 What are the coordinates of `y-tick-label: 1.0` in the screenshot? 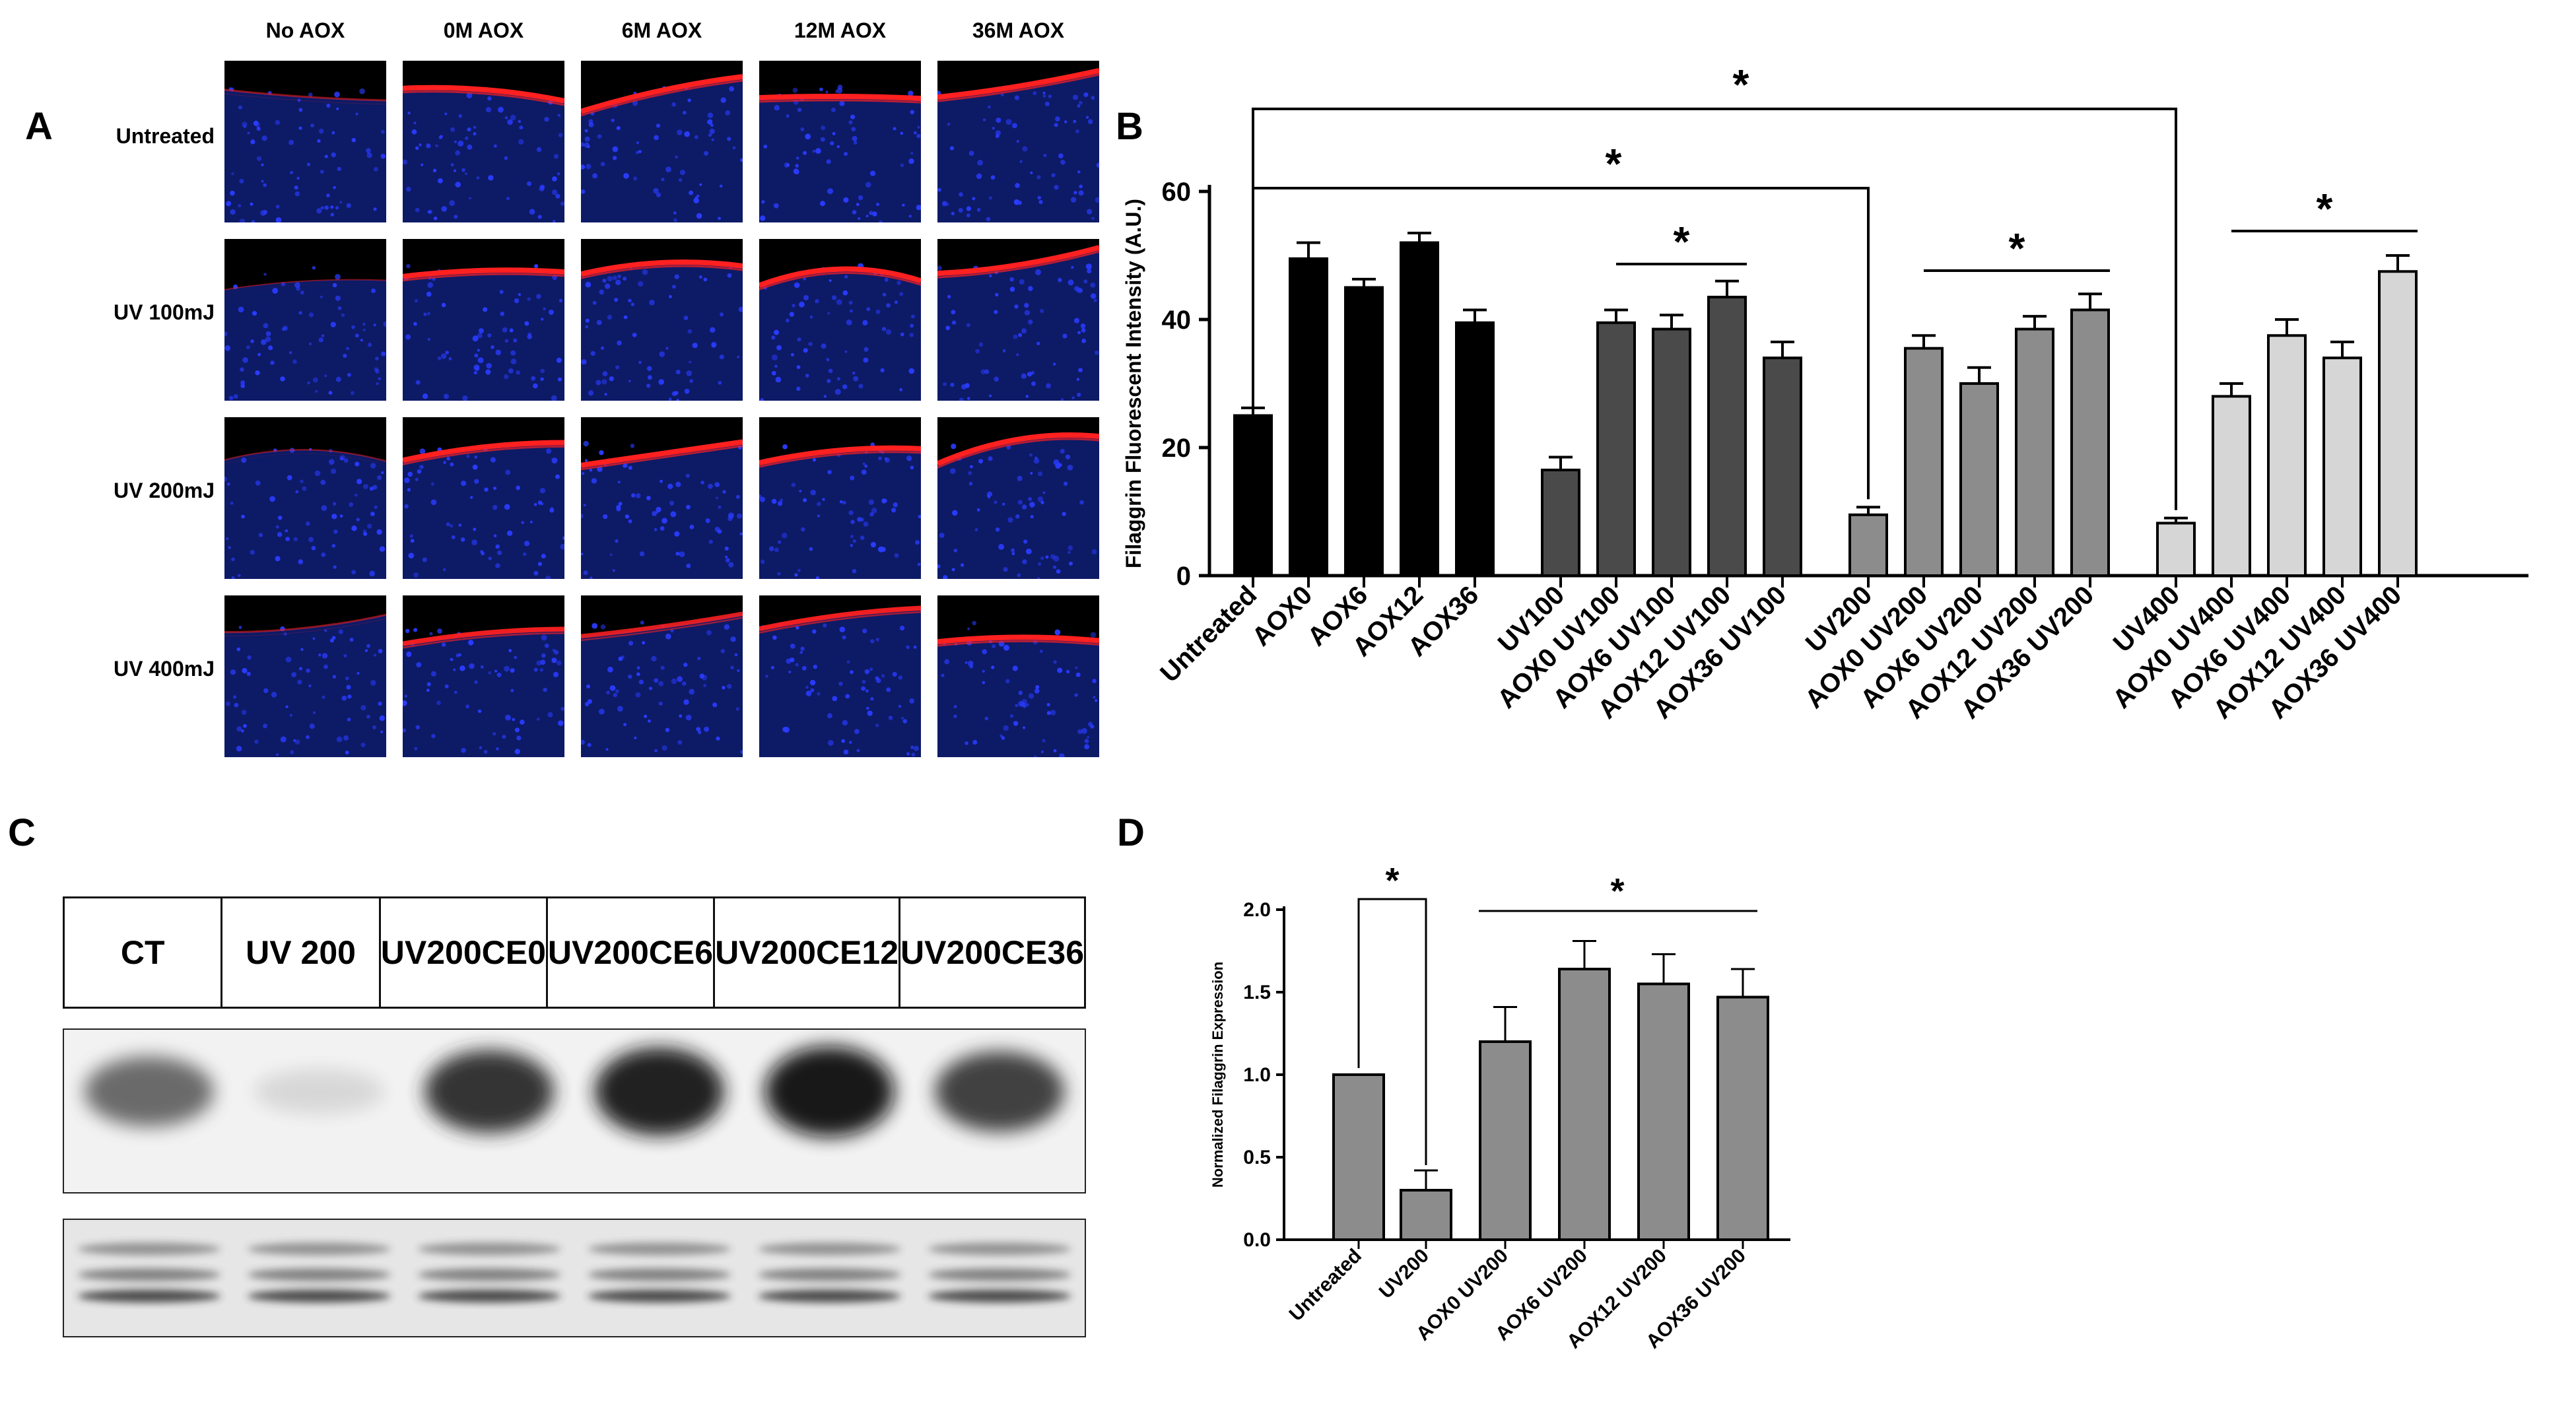 It's located at (1257, 1075).